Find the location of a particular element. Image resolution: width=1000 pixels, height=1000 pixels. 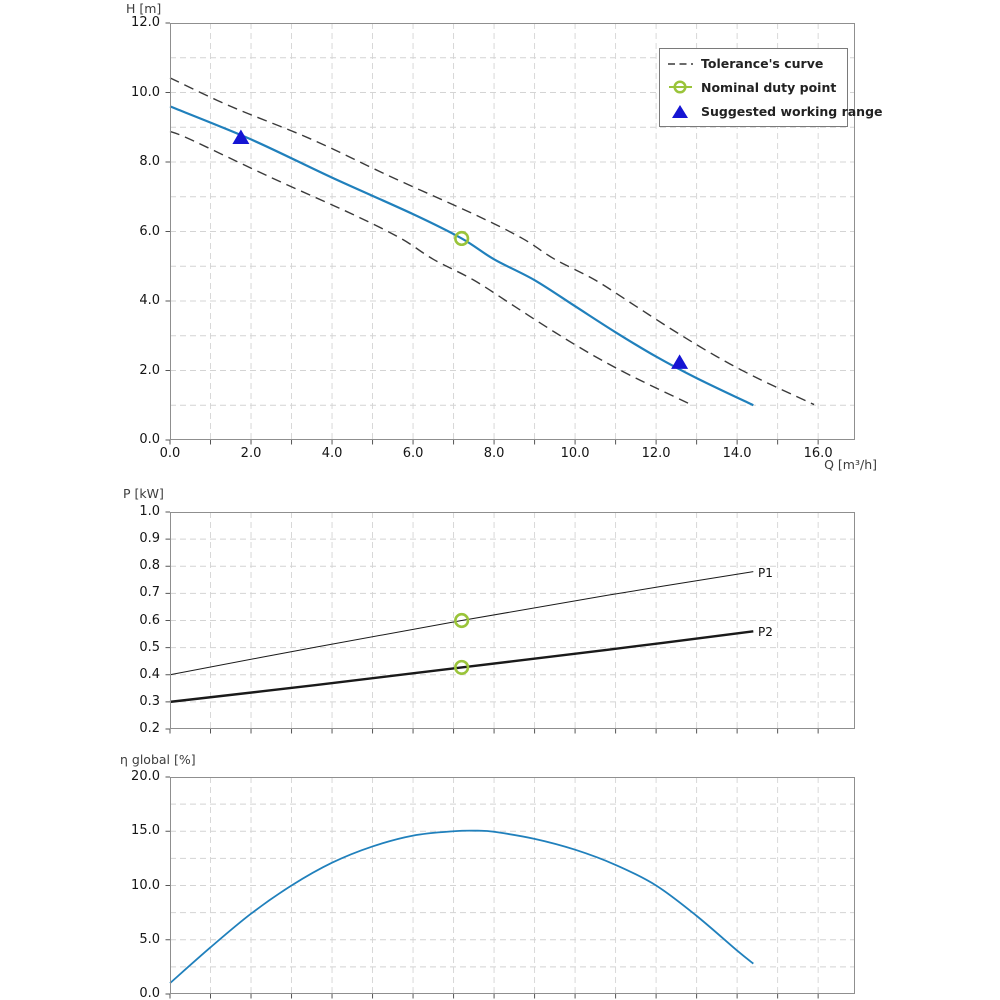

head-y-tick-label: 12.0 is located at coordinates (145, 22).